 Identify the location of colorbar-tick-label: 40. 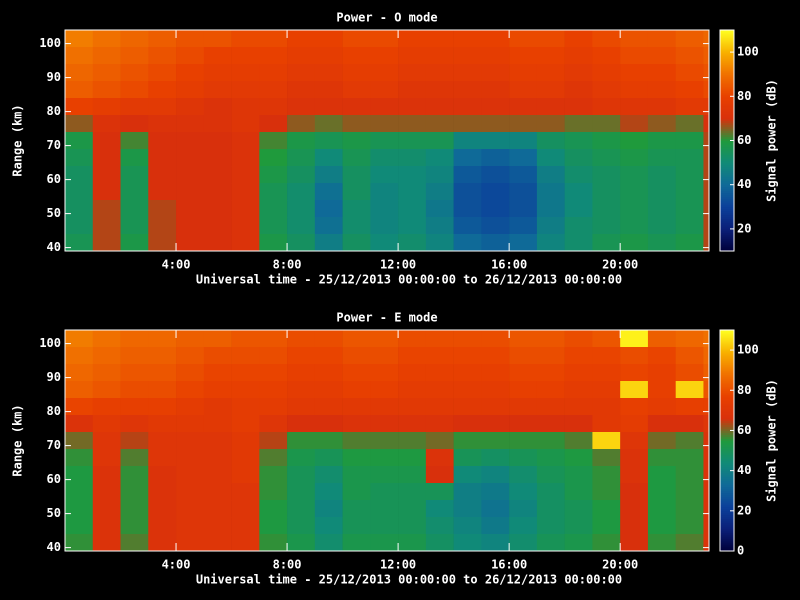
(744, 184).